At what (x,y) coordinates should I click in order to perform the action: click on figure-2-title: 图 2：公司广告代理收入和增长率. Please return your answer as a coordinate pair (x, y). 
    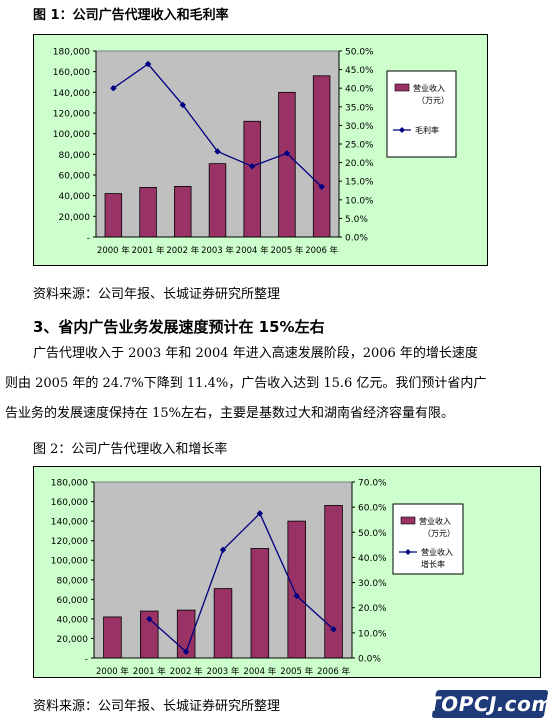
    Looking at the image, I should click on (130, 449).